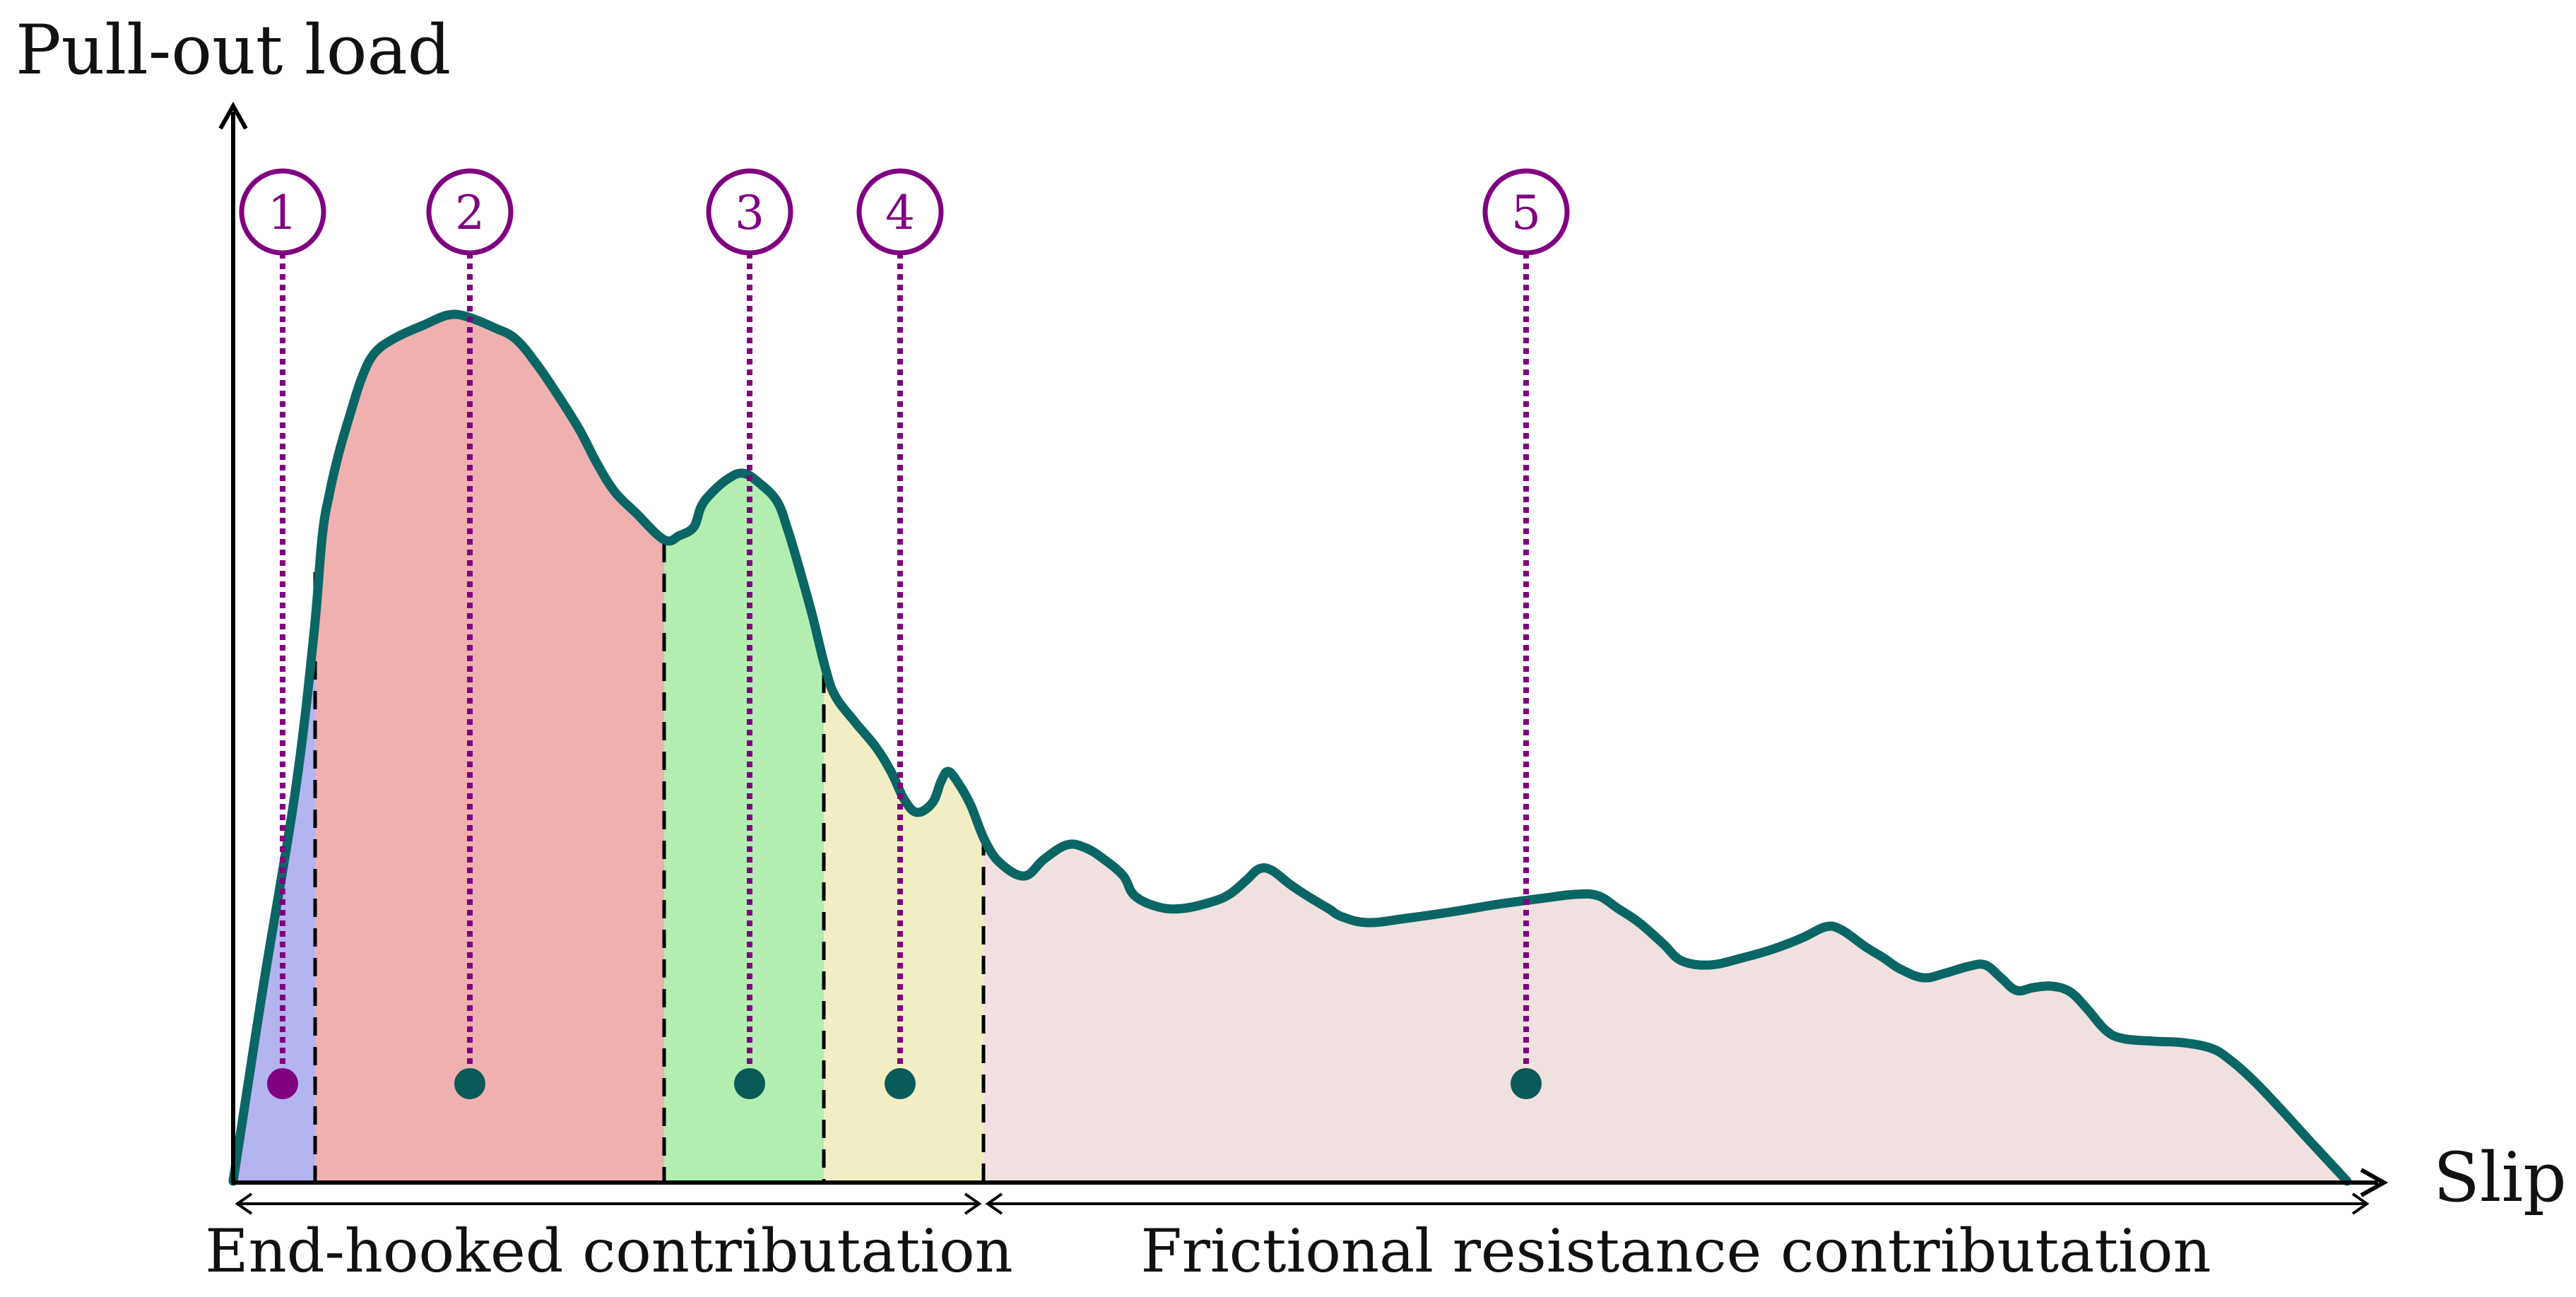  What do you see at coordinates (2500, 1177) in the screenshot?
I see `x-axis-label: Slip` at bounding box center [2500, 1177].